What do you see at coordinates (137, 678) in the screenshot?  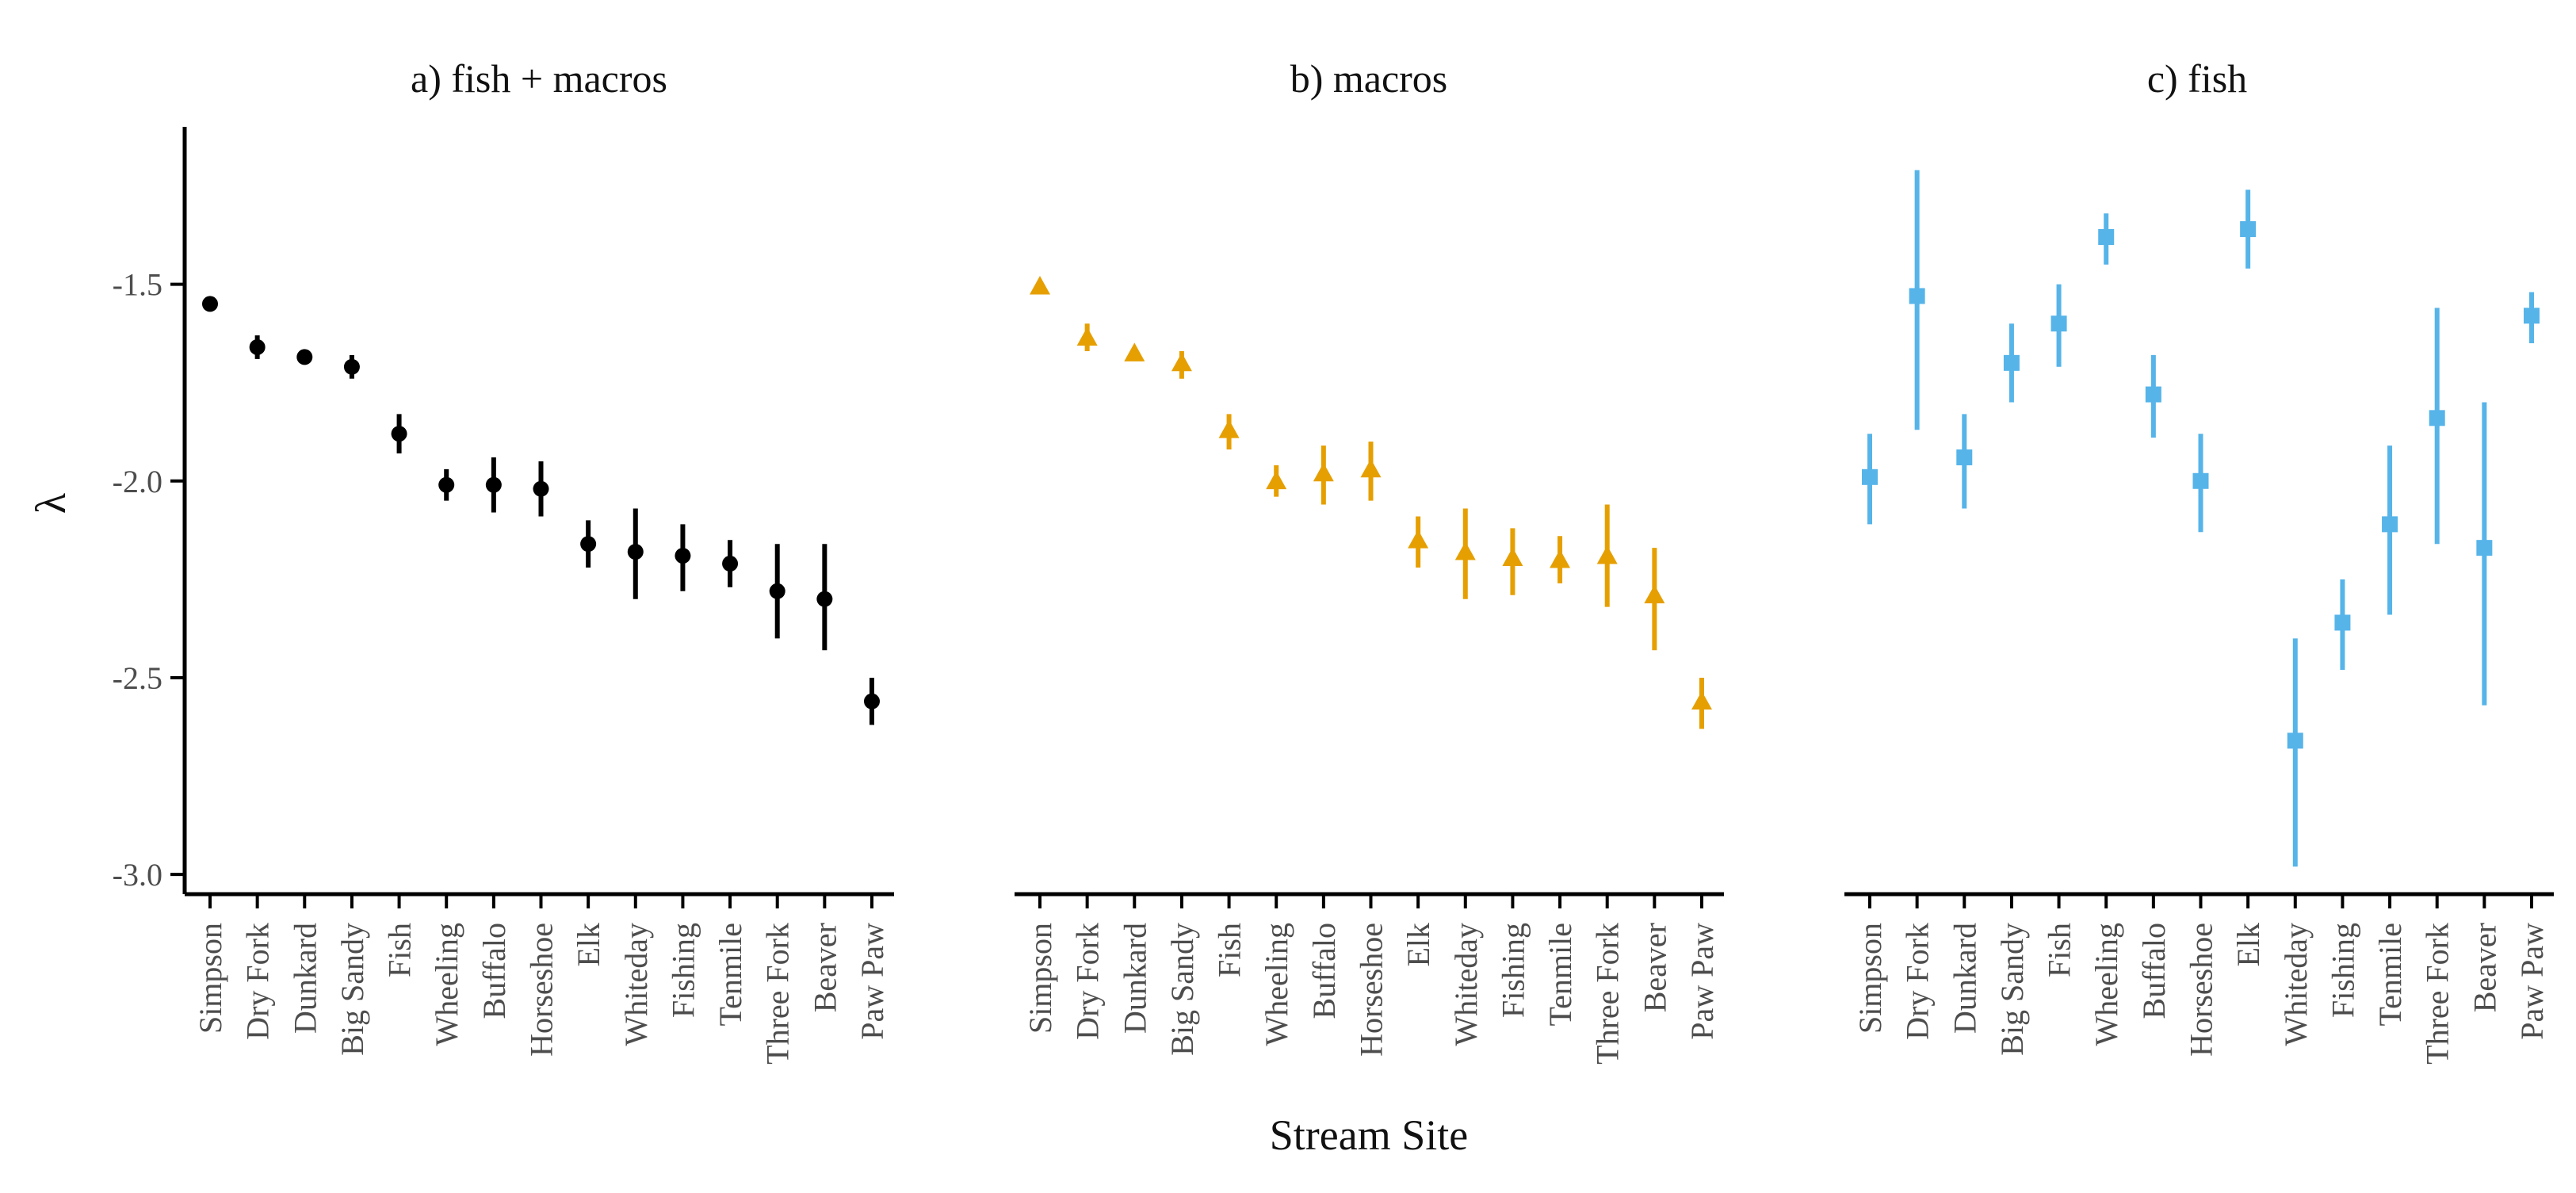 I see `y-tick-label: -2.5` at bounding box center [137, 678].